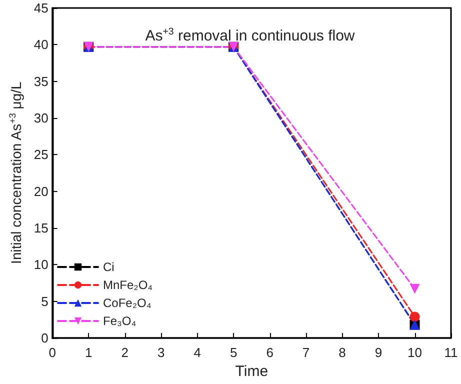  What do you see at coordinates (41, 118) in the screenshot?
I see `y-tick-label: 30` at bounding box center [41, 118].